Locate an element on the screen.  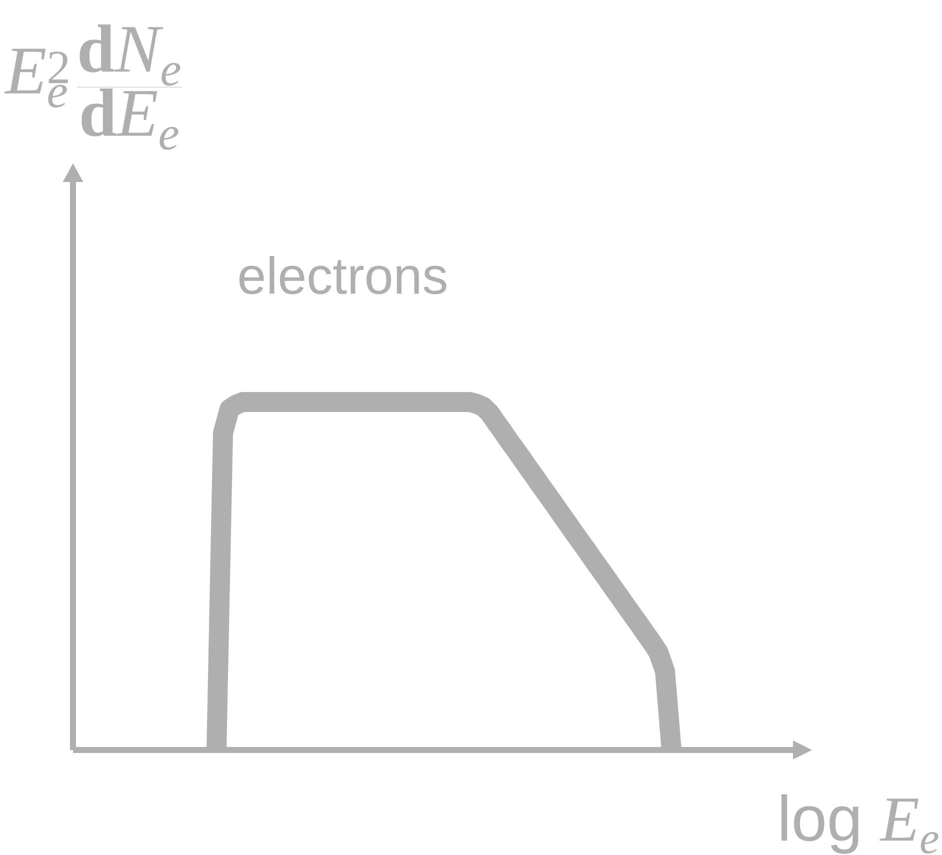
text: electrons is located at coordinates (342, 275).